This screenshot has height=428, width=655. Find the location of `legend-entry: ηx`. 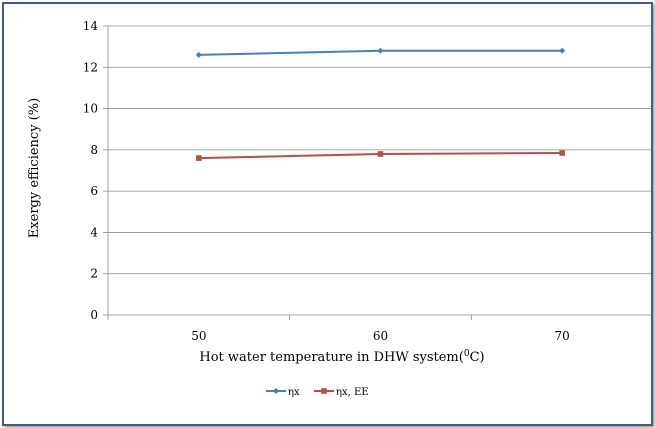

legend-entry: ηx is located at coordinates (283, 392).